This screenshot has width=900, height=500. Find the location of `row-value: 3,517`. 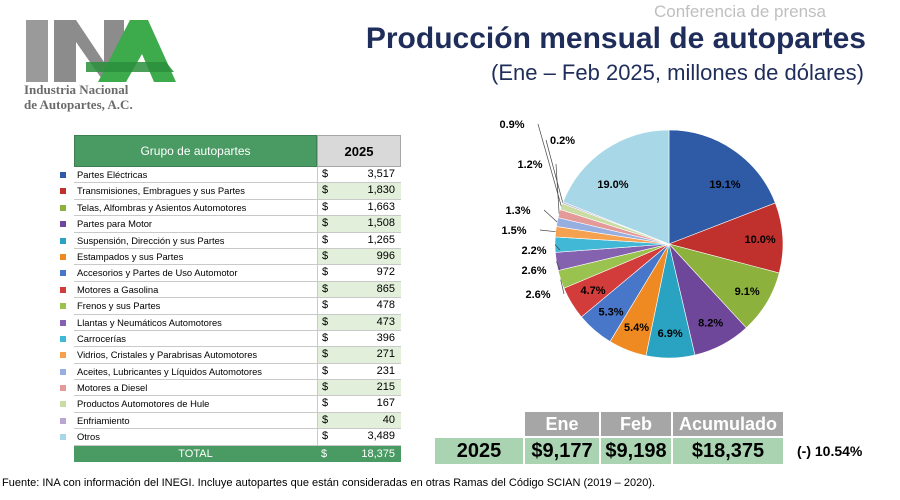

row-value: 3,517 is located at coordinates (381, 174).